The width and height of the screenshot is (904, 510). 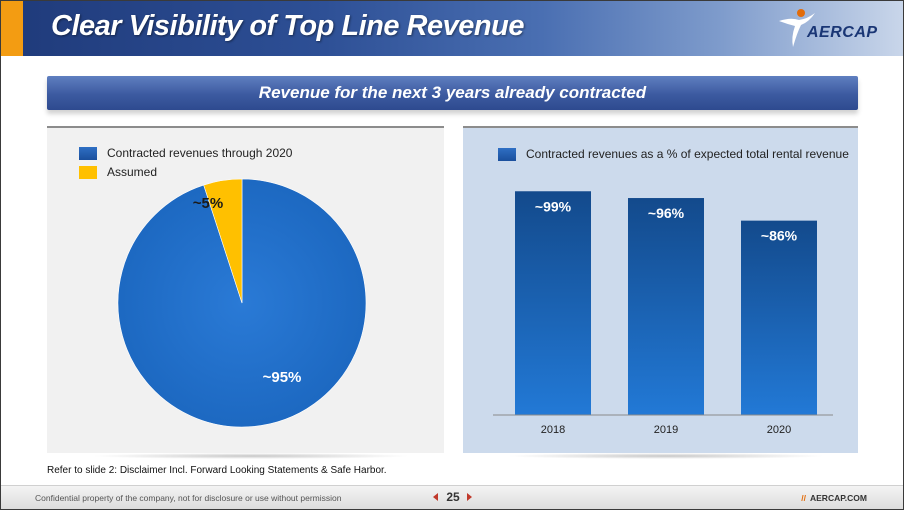 What do you see at coordinates (666, 306) in the screenshot?
I see `bar-2019` at bounding box center [666, 306].